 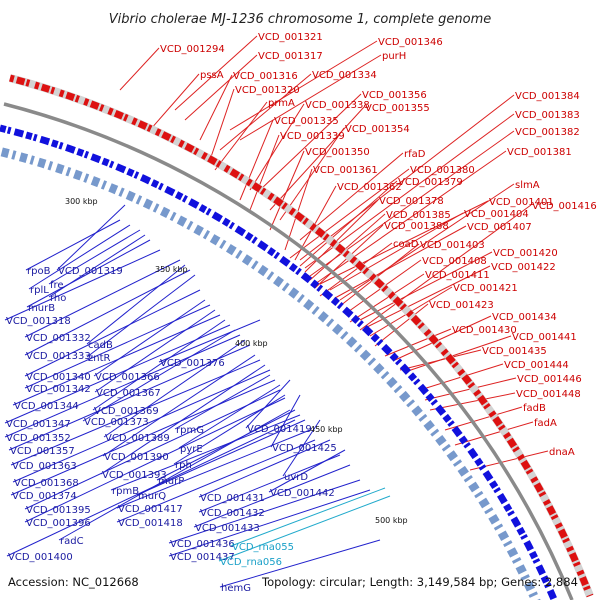 I want to click on red-label: VCD_001408, so click(x=454, y=261).